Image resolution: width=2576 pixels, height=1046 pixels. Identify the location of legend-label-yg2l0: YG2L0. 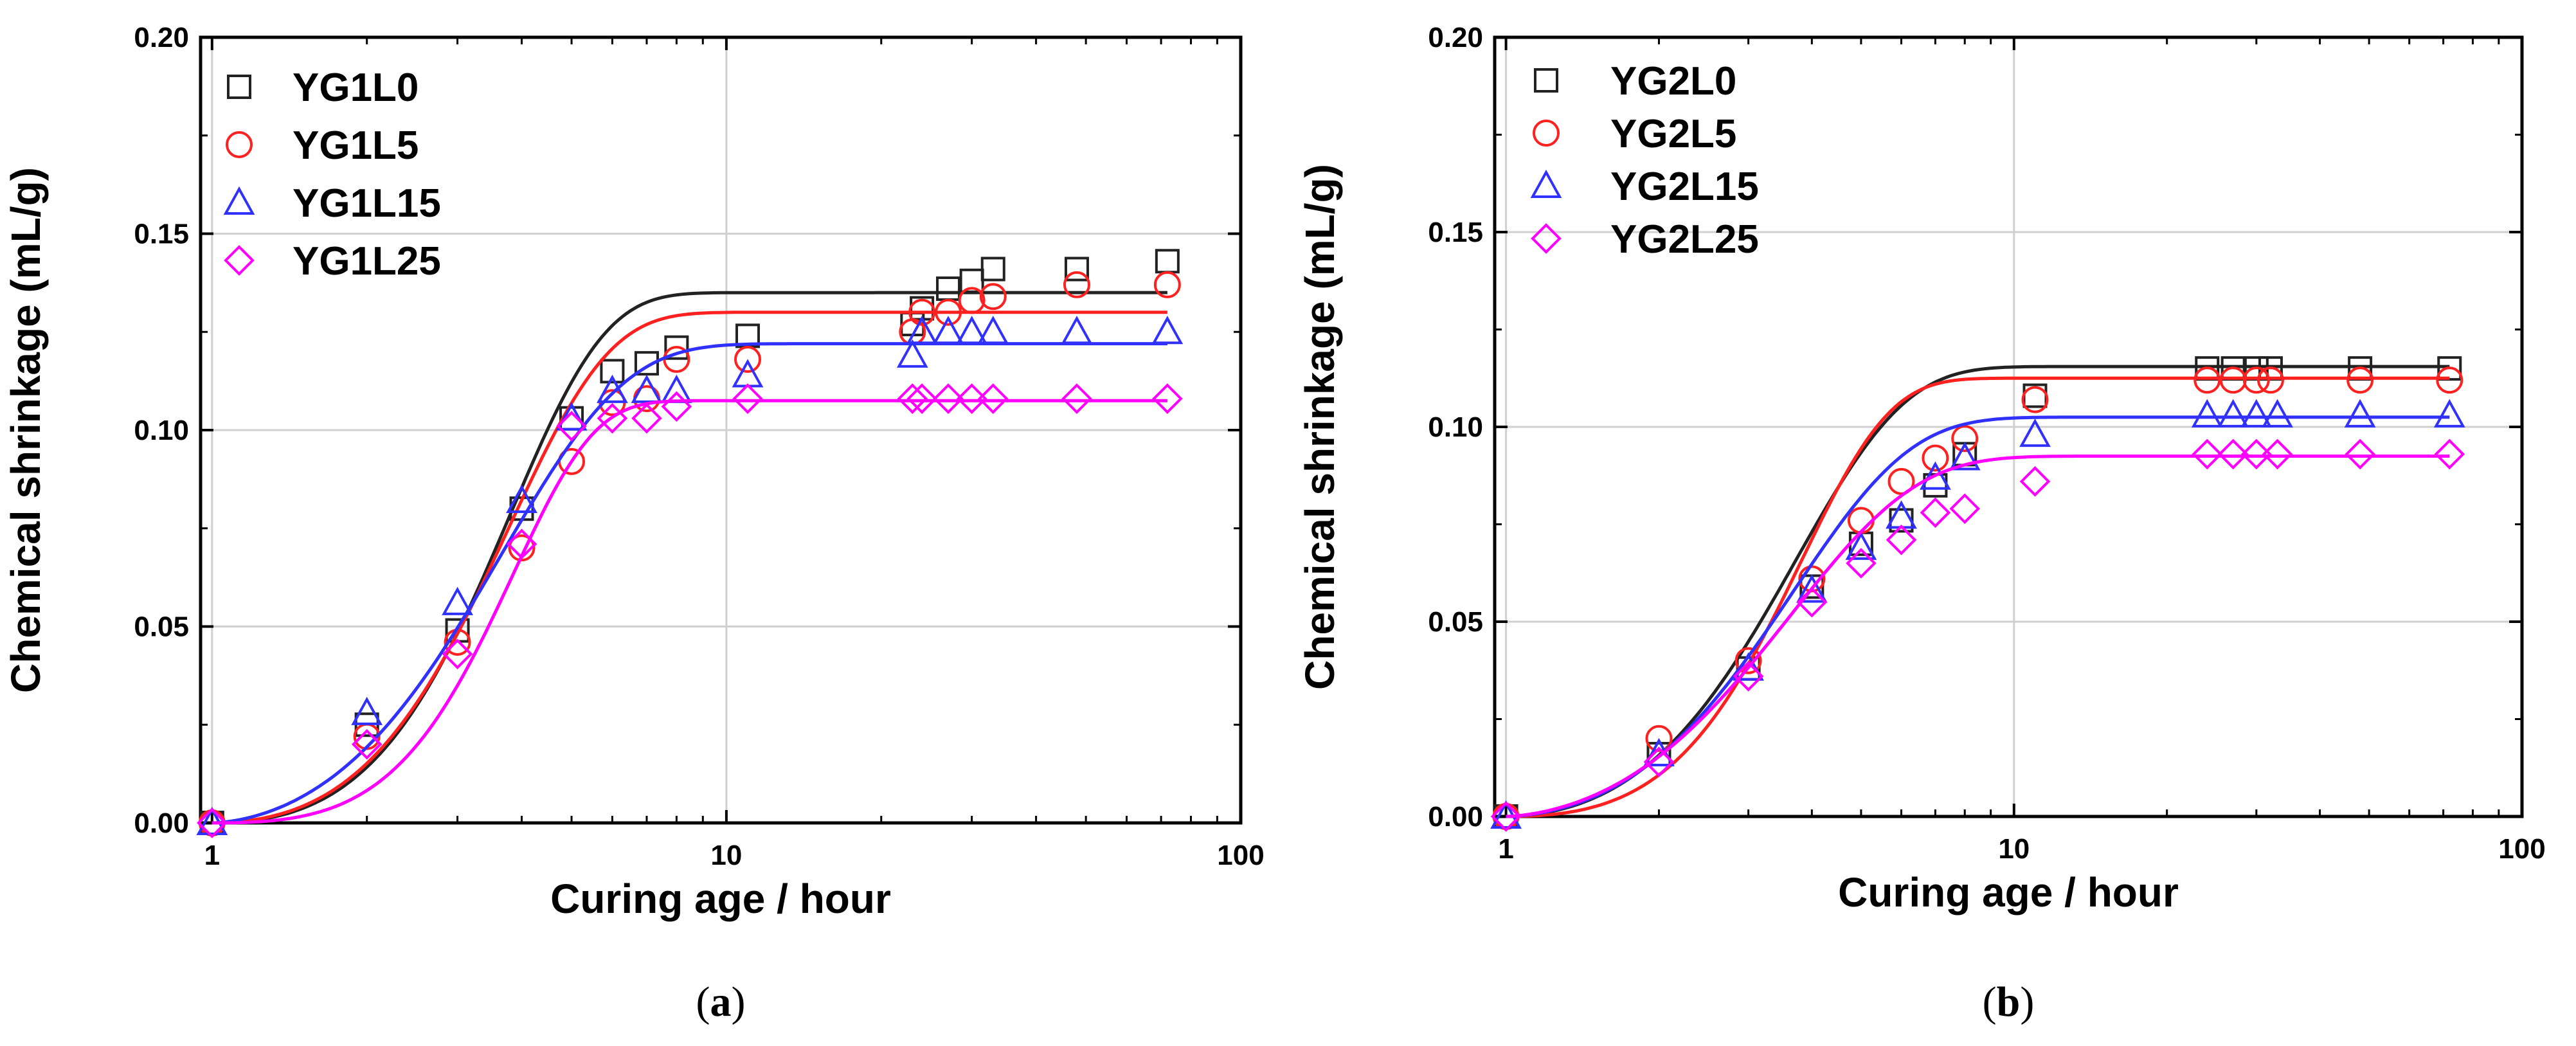
(1673, 81).